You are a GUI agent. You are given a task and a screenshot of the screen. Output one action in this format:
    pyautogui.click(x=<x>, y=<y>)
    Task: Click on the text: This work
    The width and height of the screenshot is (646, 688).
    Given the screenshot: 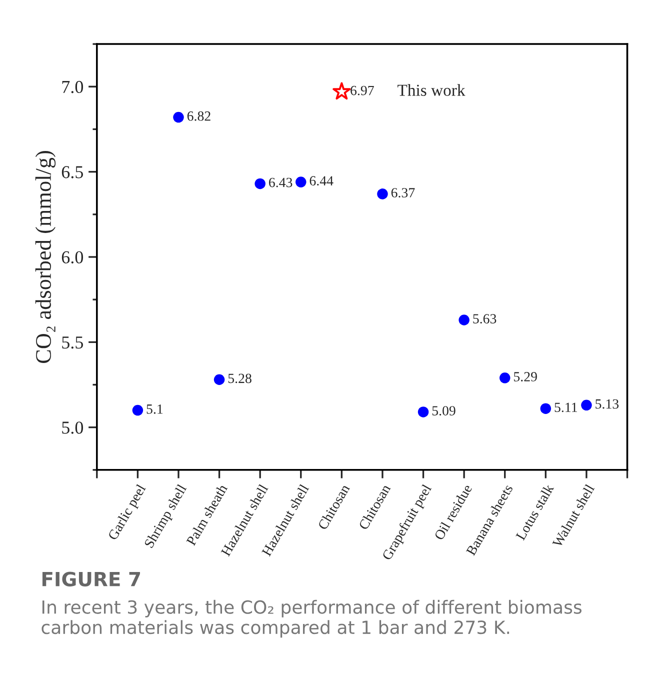 What is the action you would take?
    pyautogui.click(x=432, y=90)
    